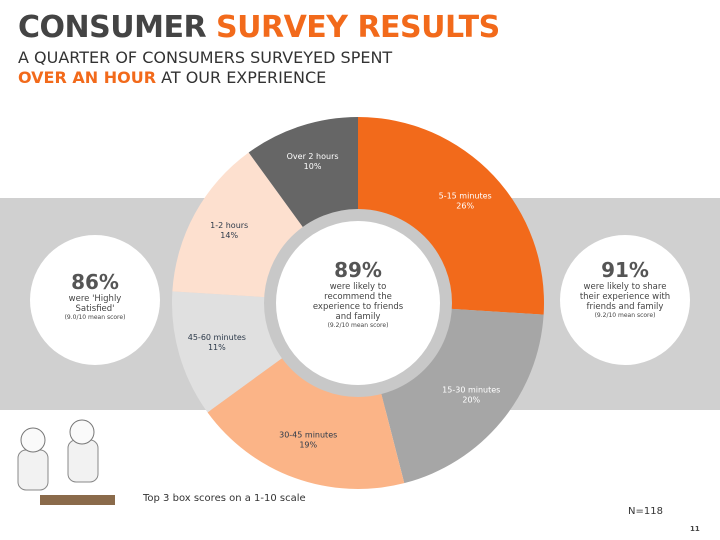 The width and height of the screenshot is (720, 540). Describe the element at coordinates (308, 444) in the screenshot. I see `value-label: 19%` at that location.